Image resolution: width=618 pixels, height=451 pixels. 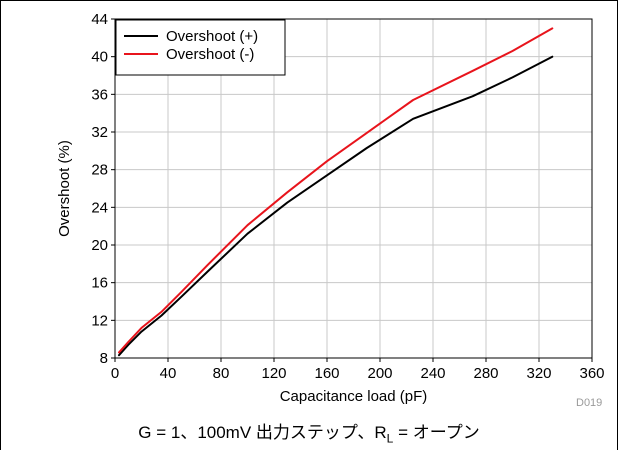 I want to click on y-tick-label: 16, so click(x=99, y=283).